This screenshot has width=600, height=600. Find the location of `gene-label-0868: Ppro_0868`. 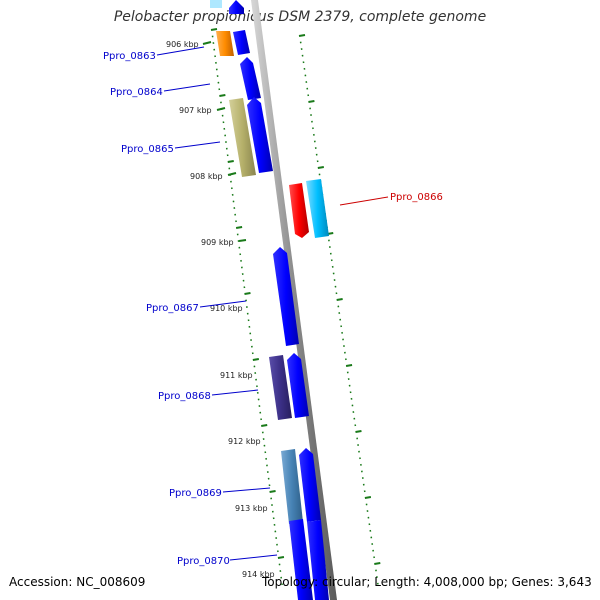

gene-label-0868: Ppro_0868 is located at coordinates (184, 396).